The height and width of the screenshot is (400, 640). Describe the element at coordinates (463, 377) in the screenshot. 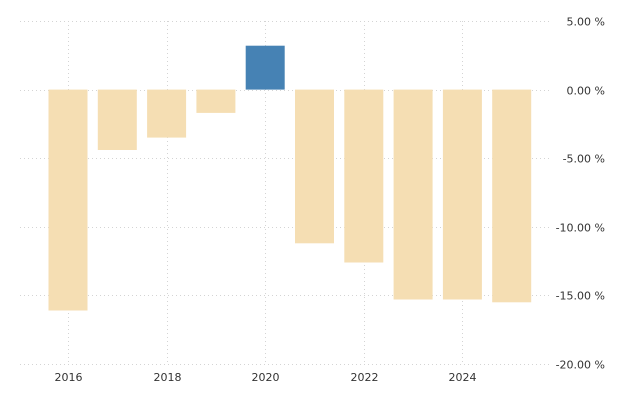

I see `x-tick-label: 2024` at that location.